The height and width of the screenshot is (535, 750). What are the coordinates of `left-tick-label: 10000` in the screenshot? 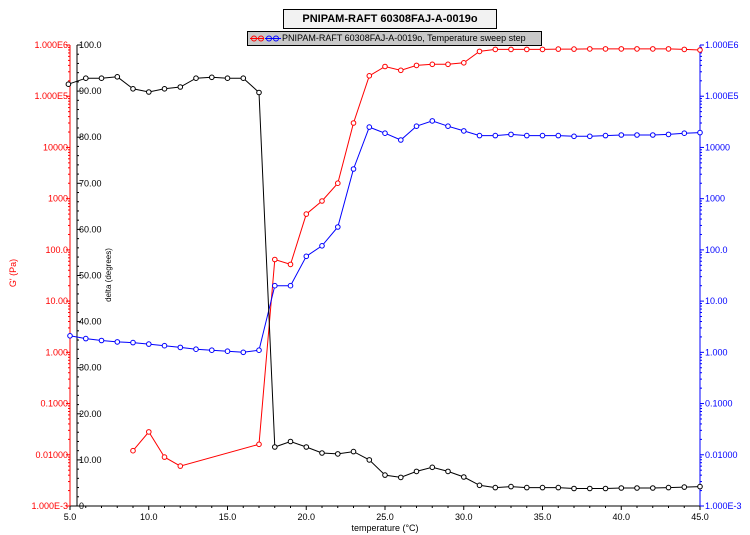 It's located at (55, 147).